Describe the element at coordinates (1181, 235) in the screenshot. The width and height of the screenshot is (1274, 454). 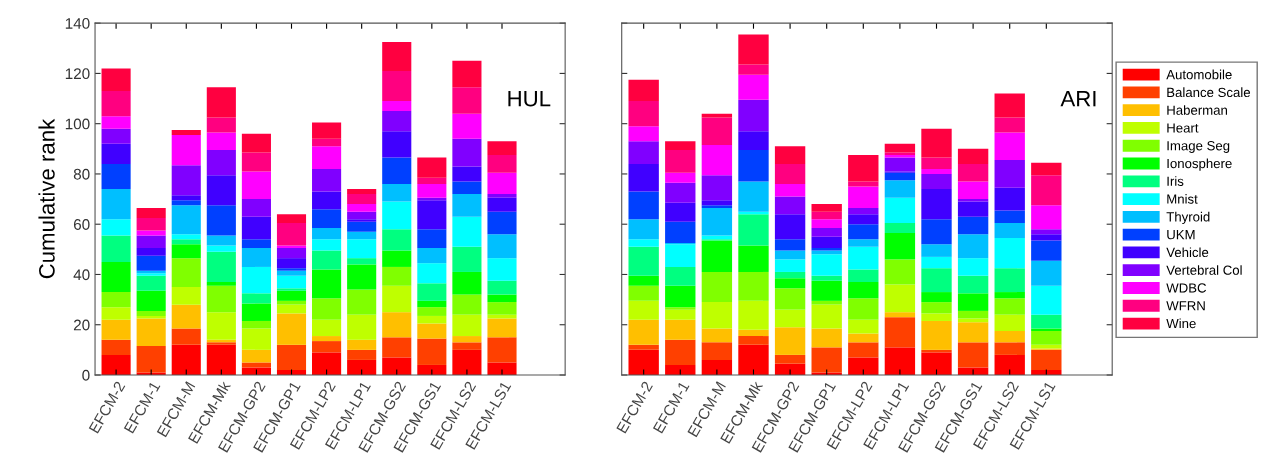
I see `legend-label: UKM` at that location.